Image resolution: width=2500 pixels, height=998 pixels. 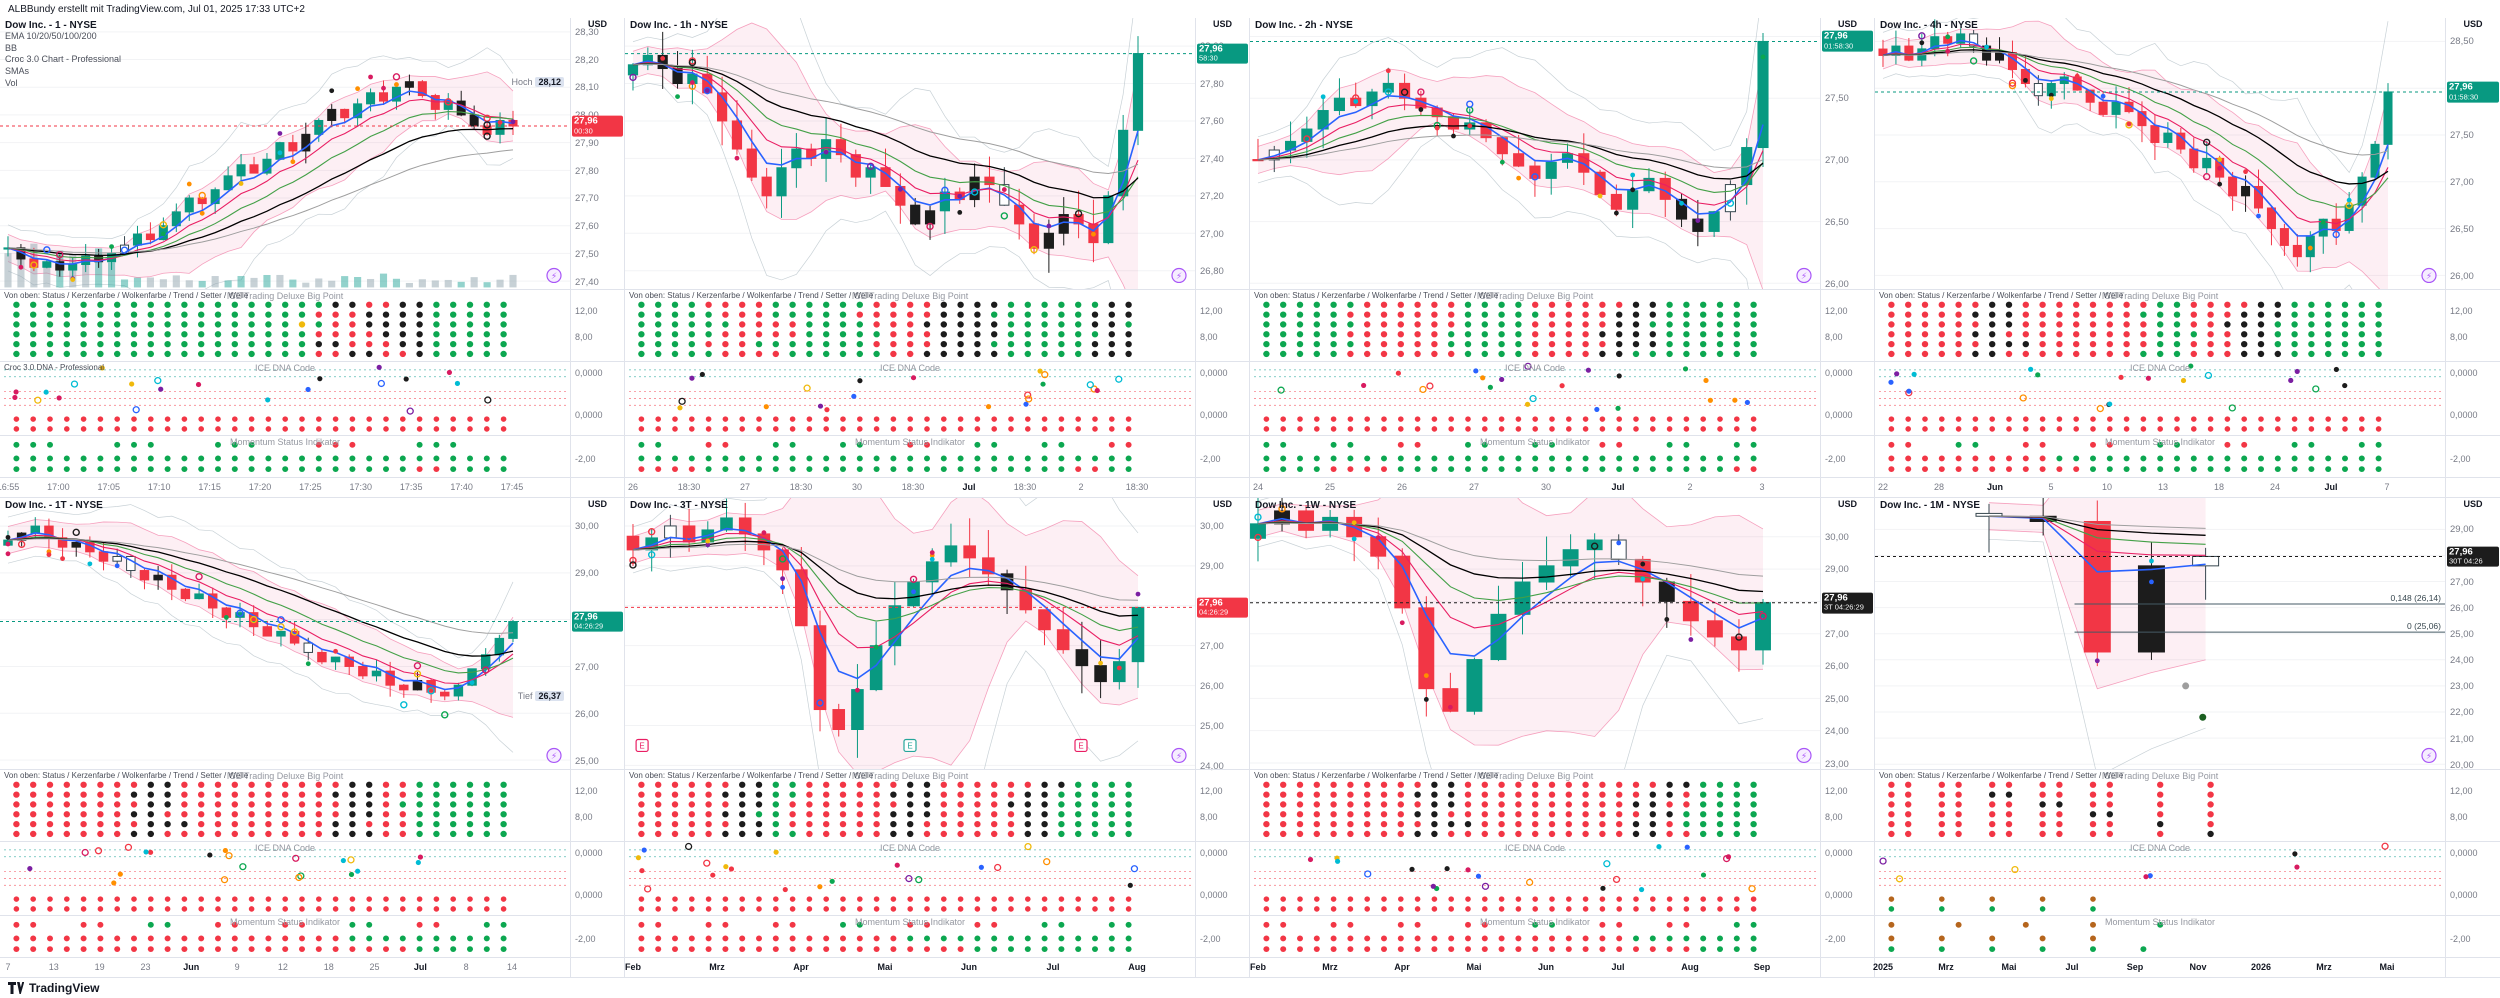 I want to click on tradingview-wordmark: TradingView, so click(x=64, y=988).